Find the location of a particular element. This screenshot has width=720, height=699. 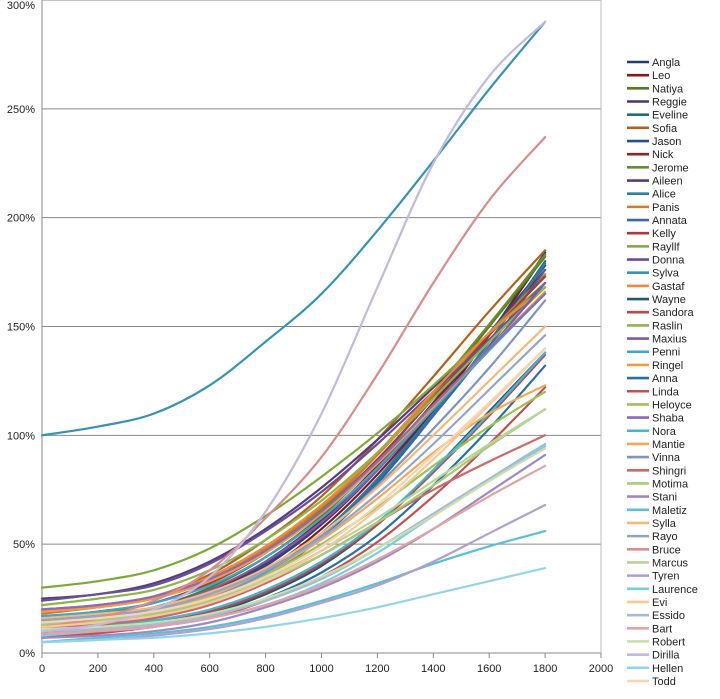

y-tick-labels: 0% 50% 100% 150% 200% 250% 300% is located at coordinates (21, 330).